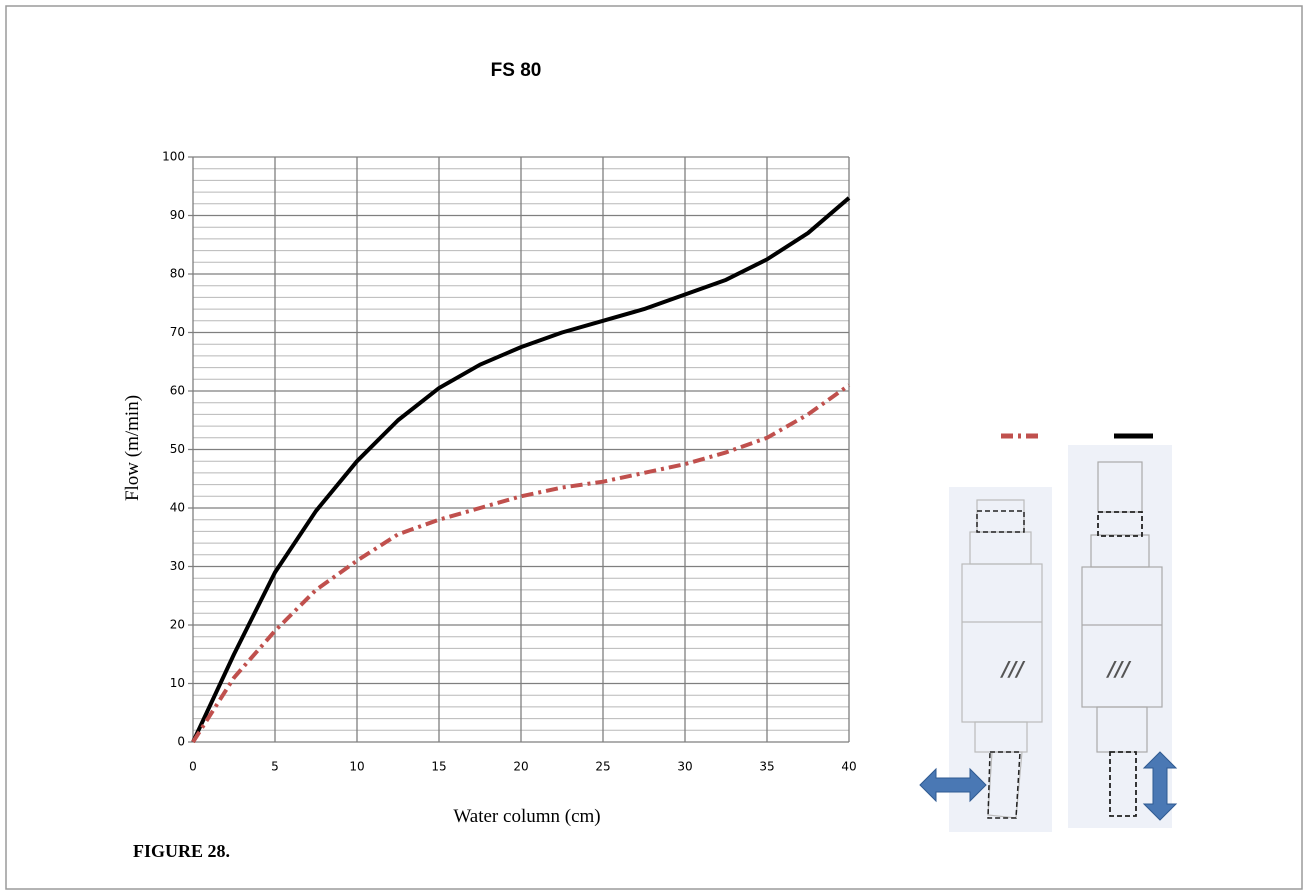 Image resolution: width=1308 pixels, height=895 pixels. What do you see at coordinates (177, 215) in the screenshot?
I see `y-tick-label: 90` at bounding box center [177, 215].